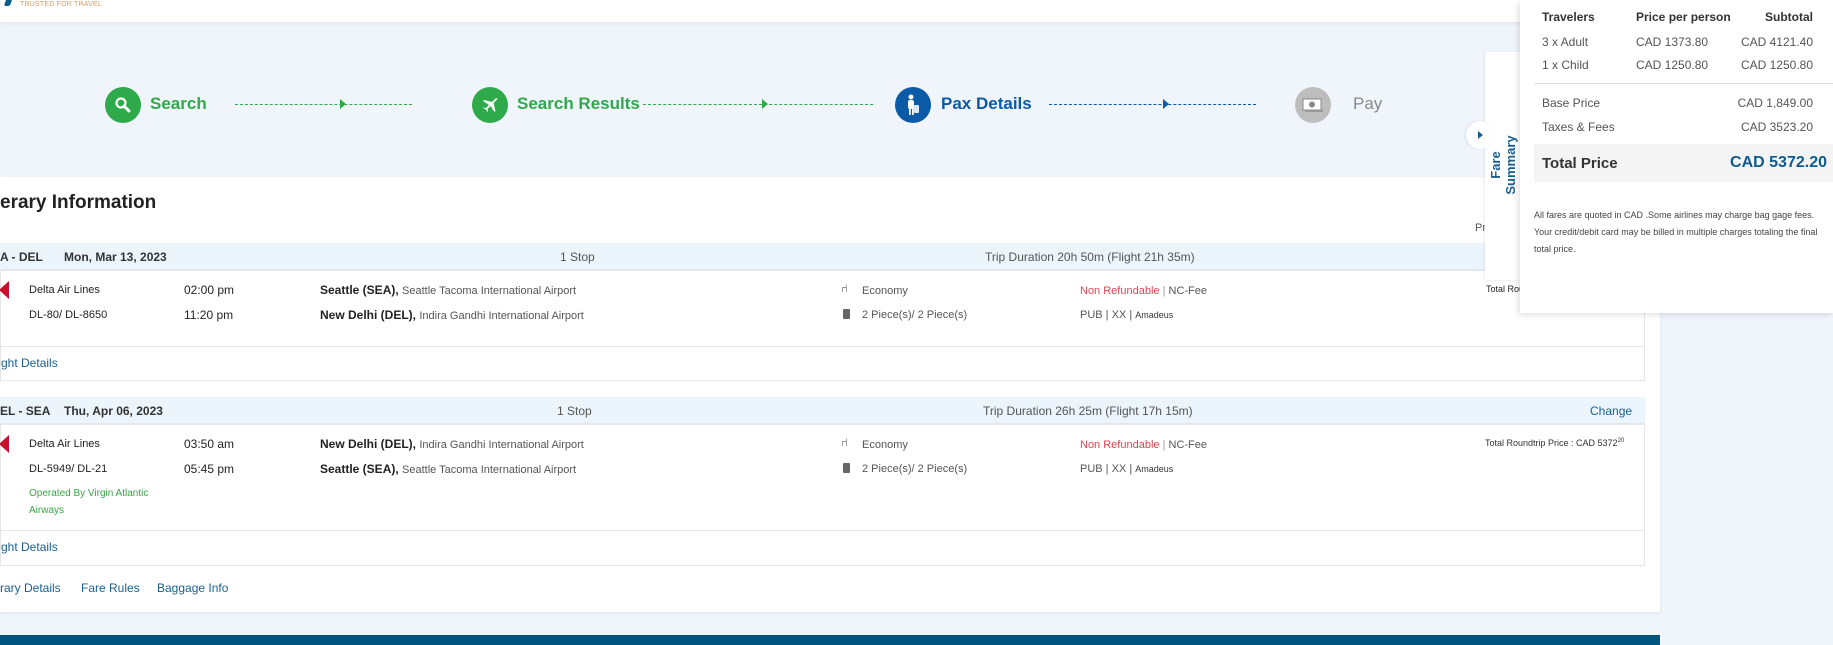  Describe the element at coordinates (1778, 162) in the screenshot. I see `total-price-value: CAD 5372.20` at that location.